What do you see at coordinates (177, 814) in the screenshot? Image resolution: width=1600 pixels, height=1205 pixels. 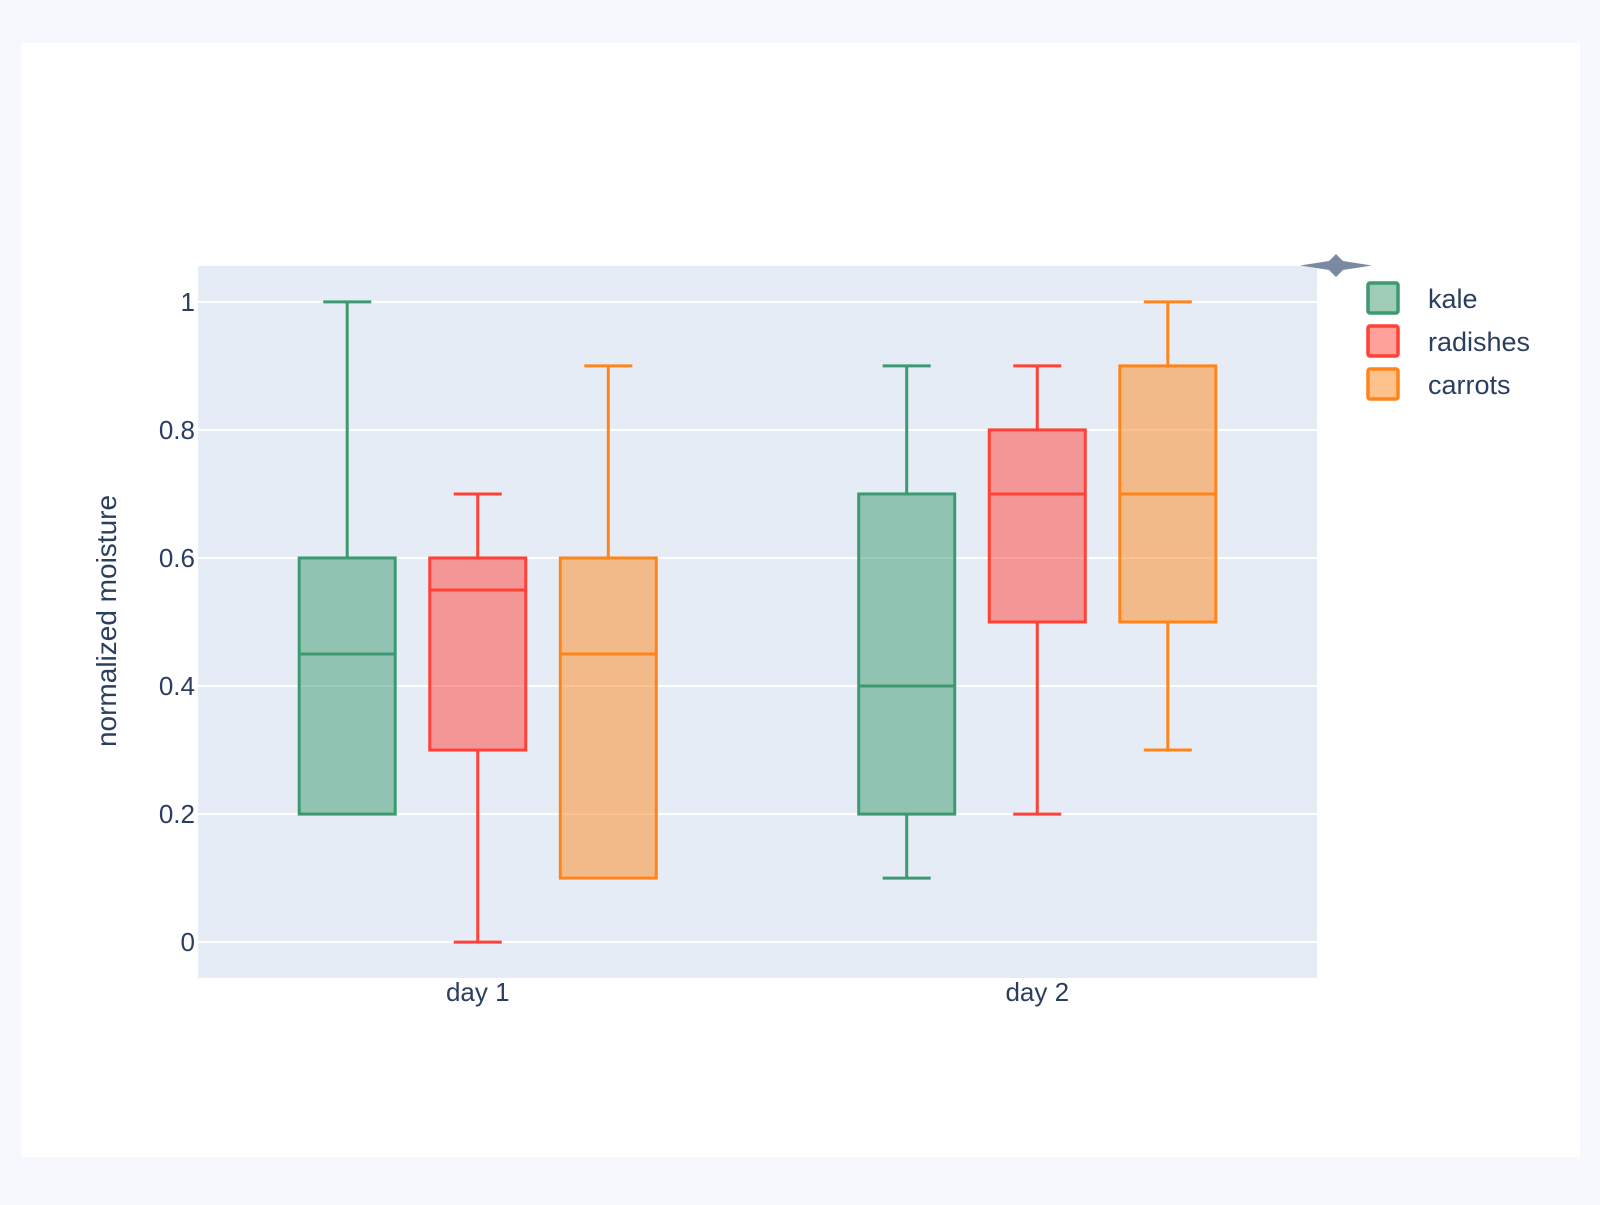 I see `y-tick-label: 0.2` at bounding box center [177, 814].